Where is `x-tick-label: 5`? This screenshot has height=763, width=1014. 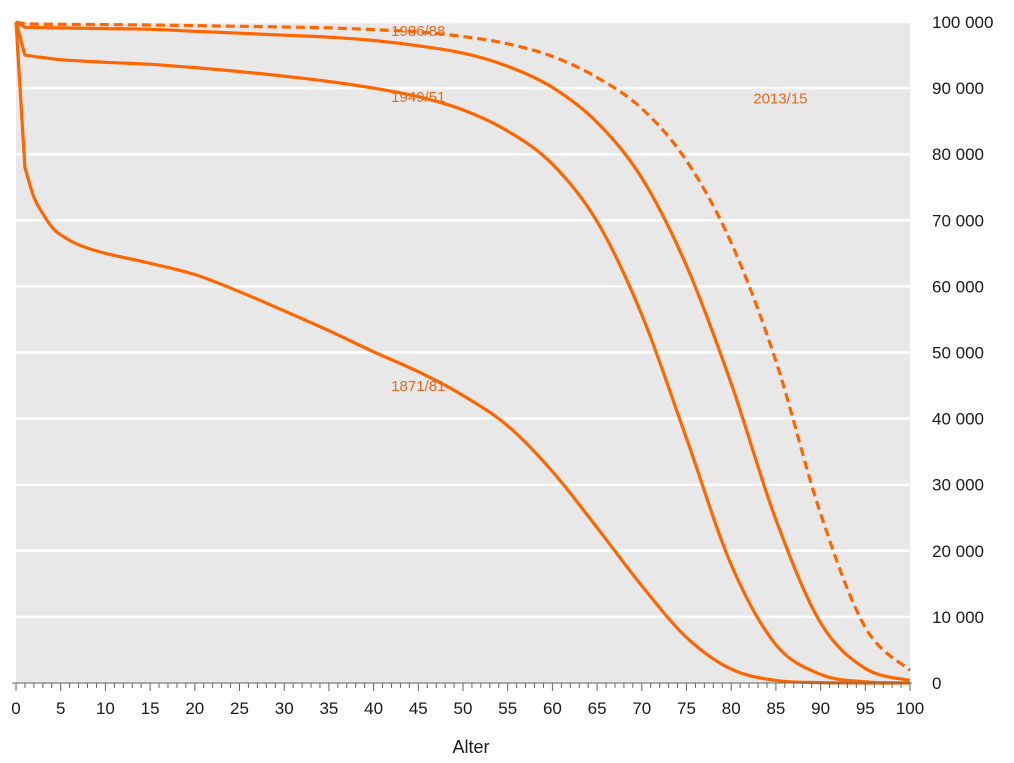
x-tick-label: 5 is located at coordinates (60, 708).